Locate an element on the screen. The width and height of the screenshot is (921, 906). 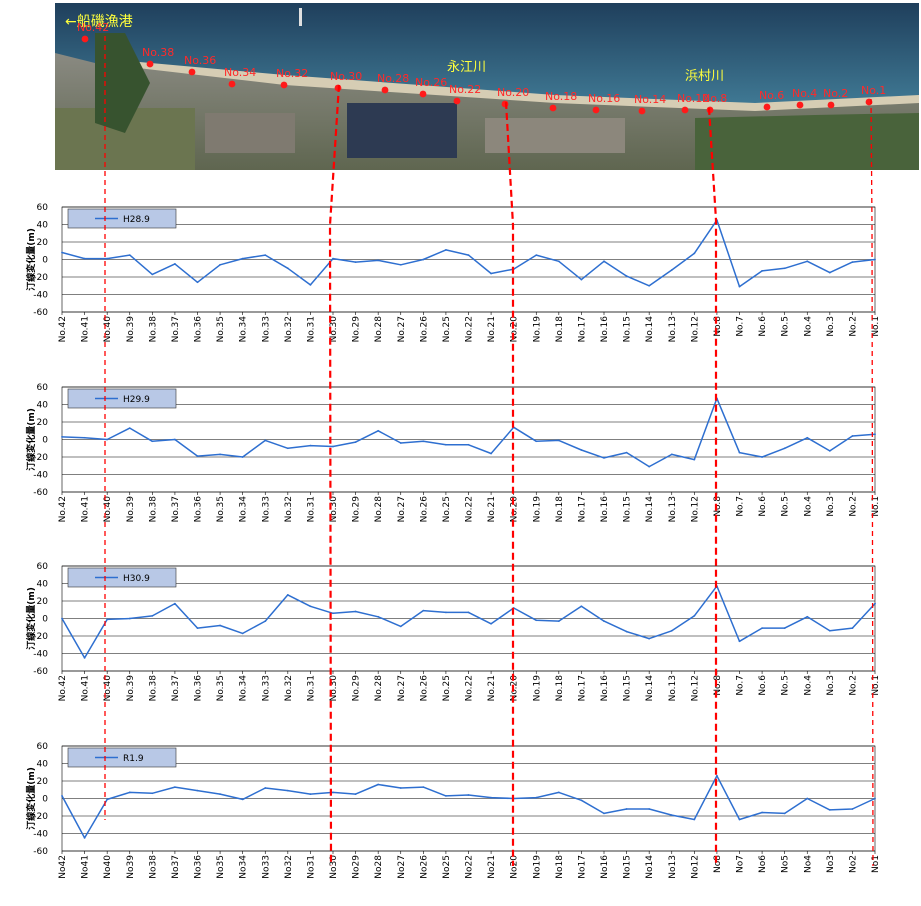
survey-point-label: No.16 is located at coordinates (604, 98).